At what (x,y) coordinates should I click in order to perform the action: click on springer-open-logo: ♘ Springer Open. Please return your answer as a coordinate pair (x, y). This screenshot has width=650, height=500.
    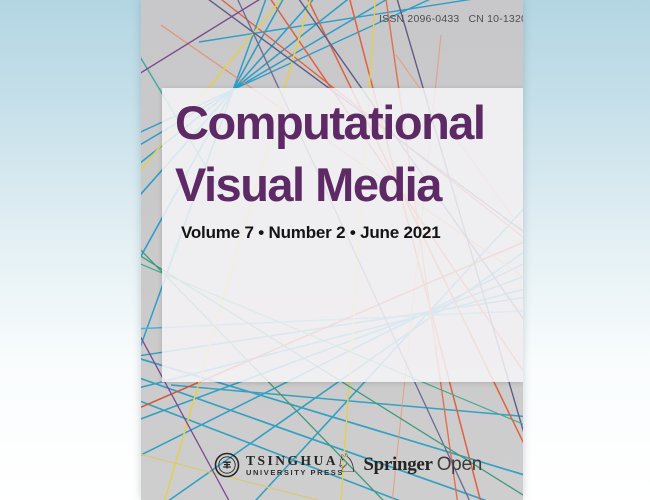
    Looking at the image, I should click on (409, 464).